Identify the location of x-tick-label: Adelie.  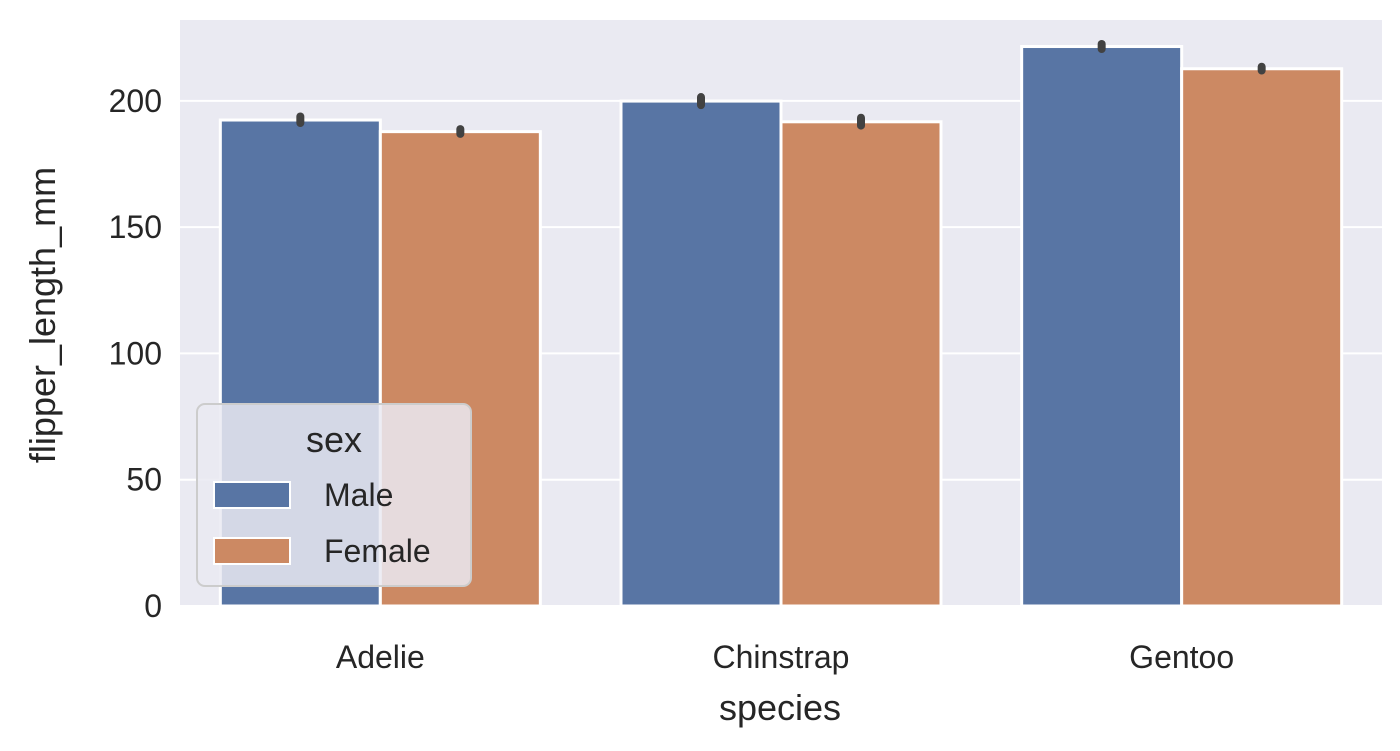
(380, 657).